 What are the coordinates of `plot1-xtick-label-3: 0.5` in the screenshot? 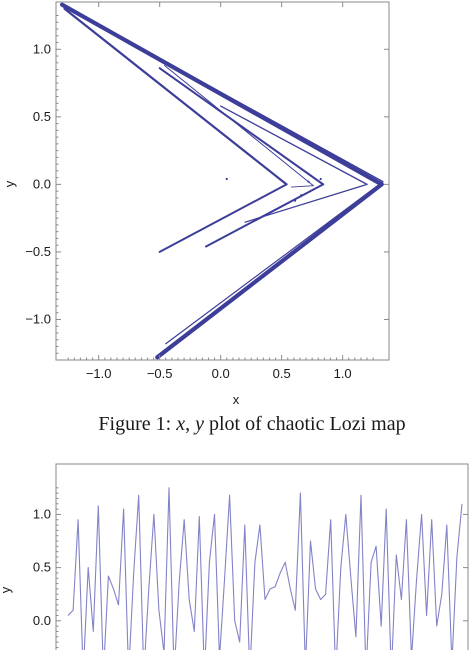 It's located at (282, 373).